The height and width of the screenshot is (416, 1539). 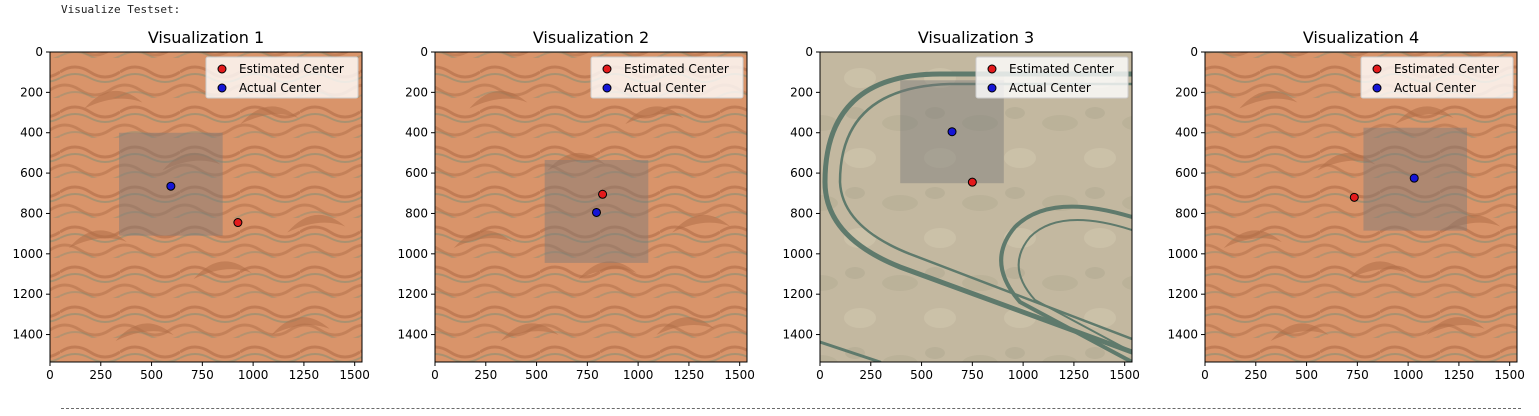 I want to click on output-header-text: Visualize Testset:, so click(x=121, y=9).